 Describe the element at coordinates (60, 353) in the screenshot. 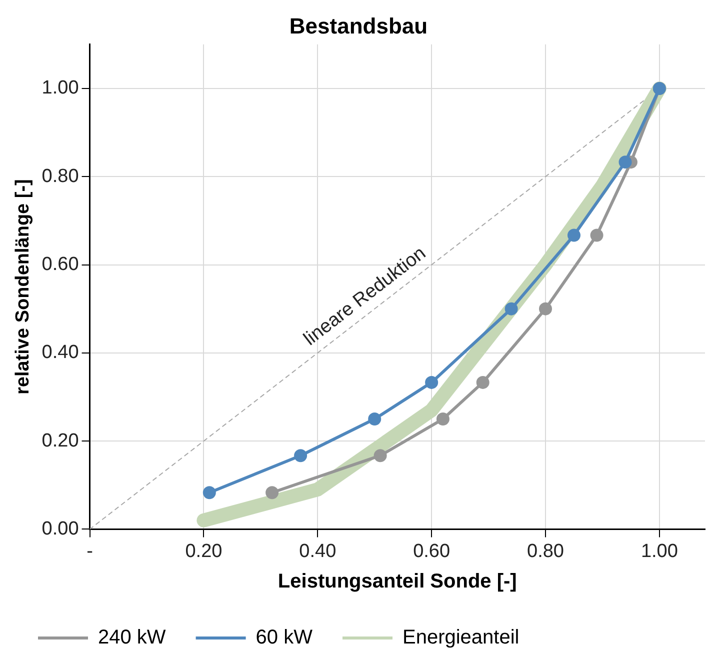

I see `y-tick-label: 0.40` at that location.